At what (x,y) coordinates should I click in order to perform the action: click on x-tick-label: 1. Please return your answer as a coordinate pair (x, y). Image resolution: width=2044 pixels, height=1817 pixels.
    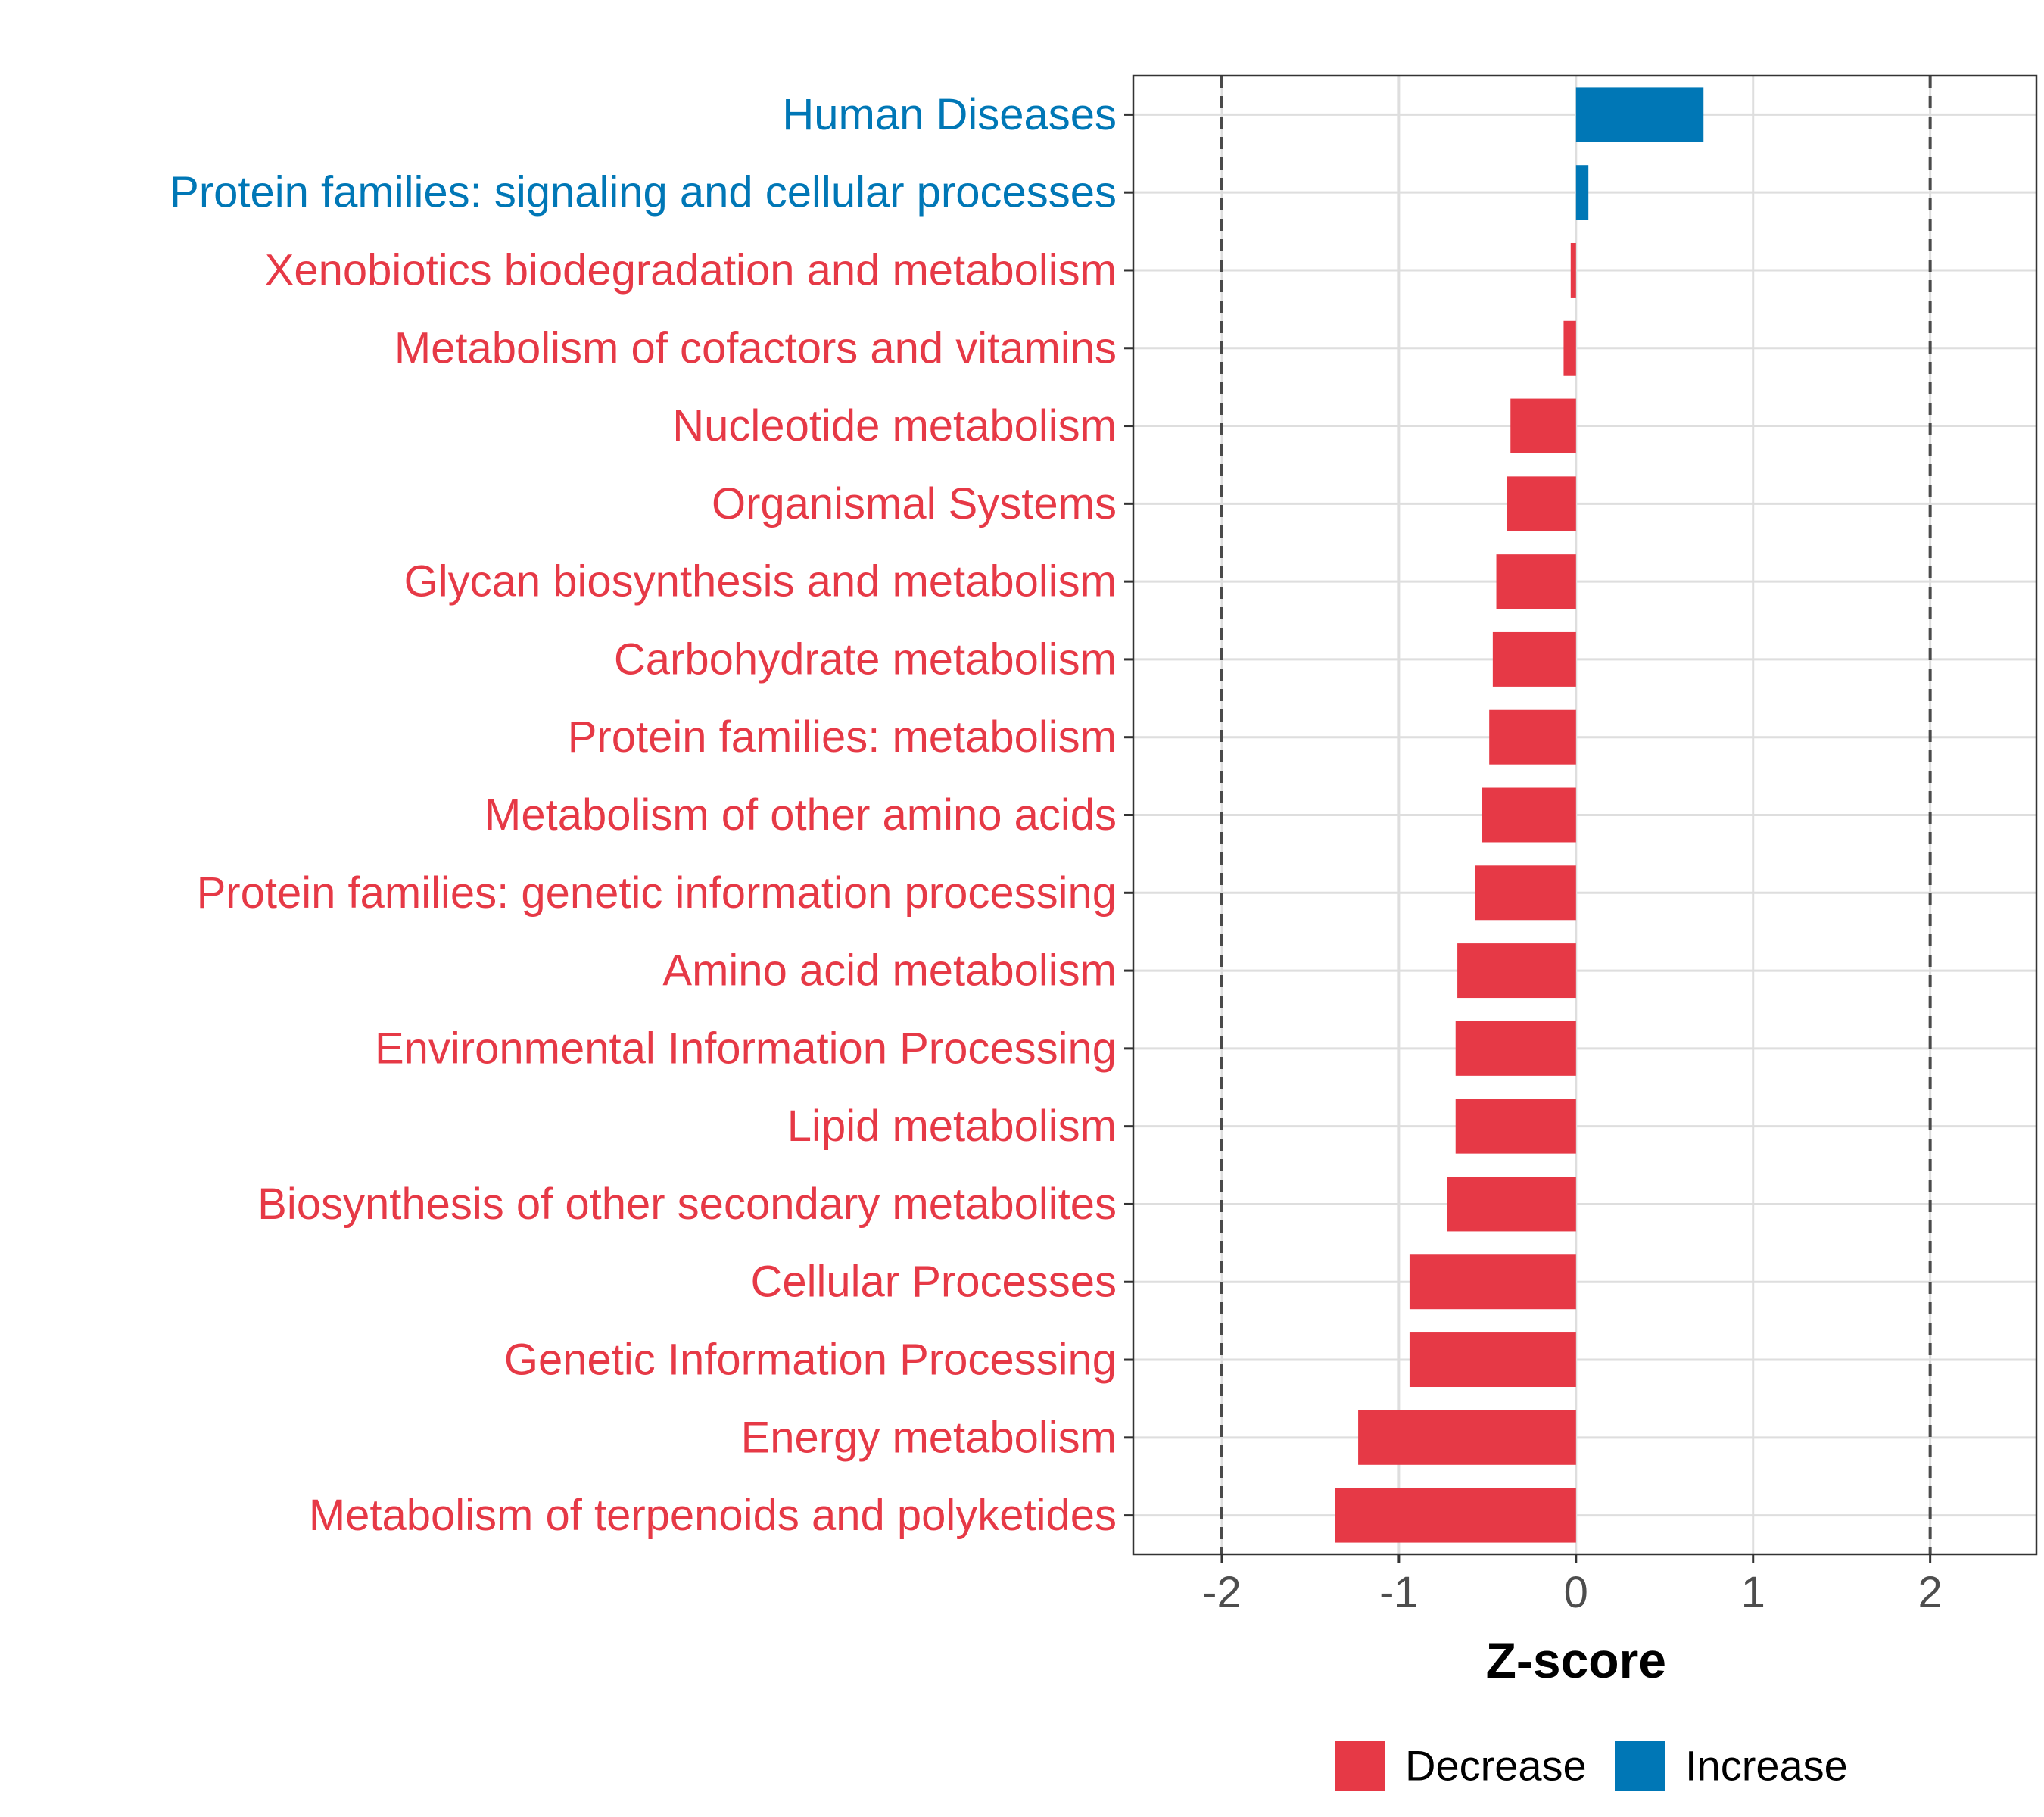
    Looking at the image, I should click on (1753, 1592).